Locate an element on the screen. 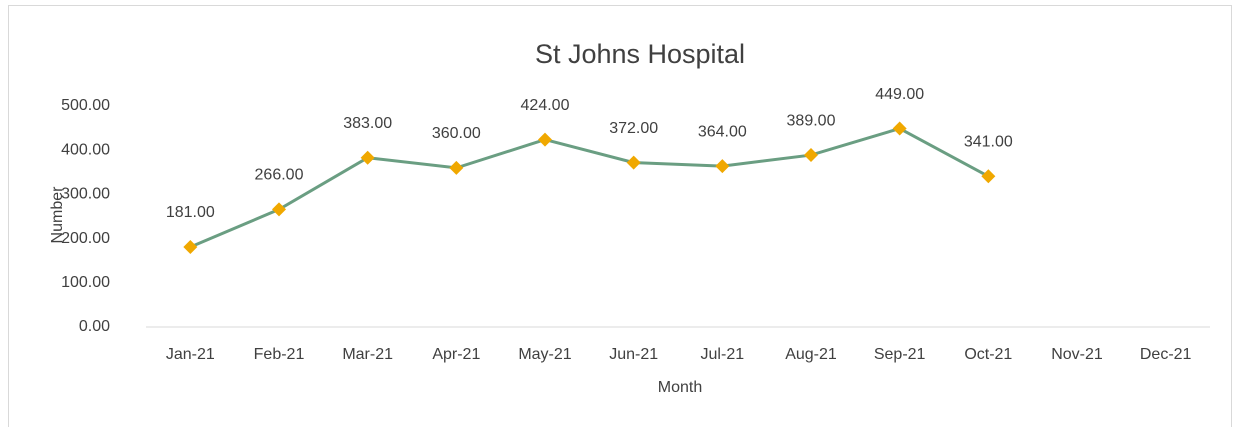 Image resolution: width=1234 pixels, height=427 pixels. x-tick-label: May-21 is located at coordinates (544, 354).